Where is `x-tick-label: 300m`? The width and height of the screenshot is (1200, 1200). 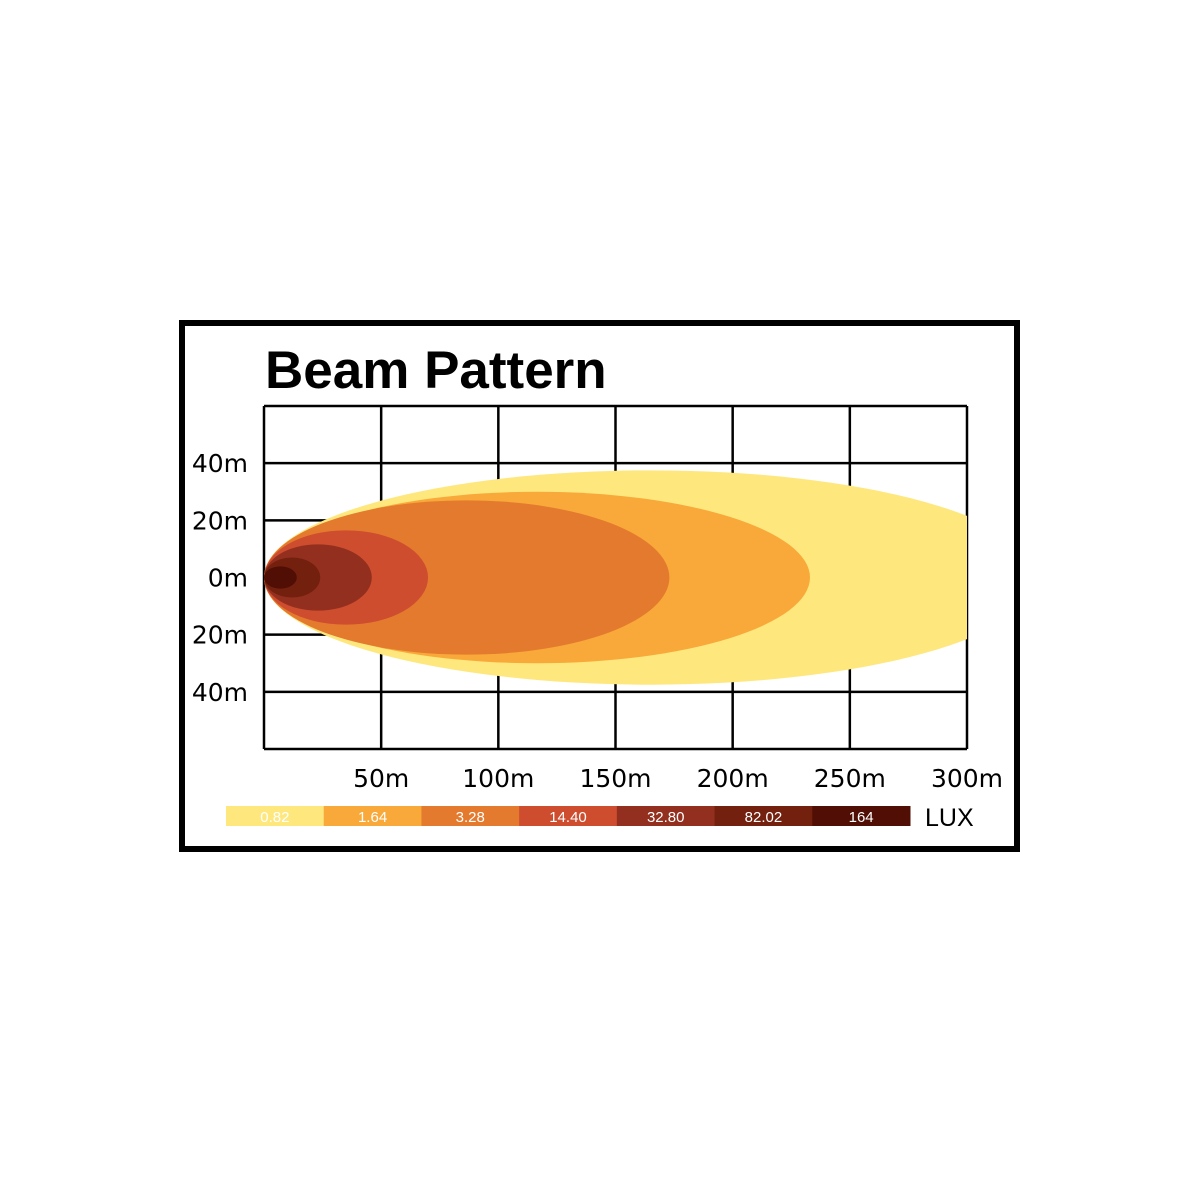
x-tick-label: 300m is located at coordinates (967, 778).